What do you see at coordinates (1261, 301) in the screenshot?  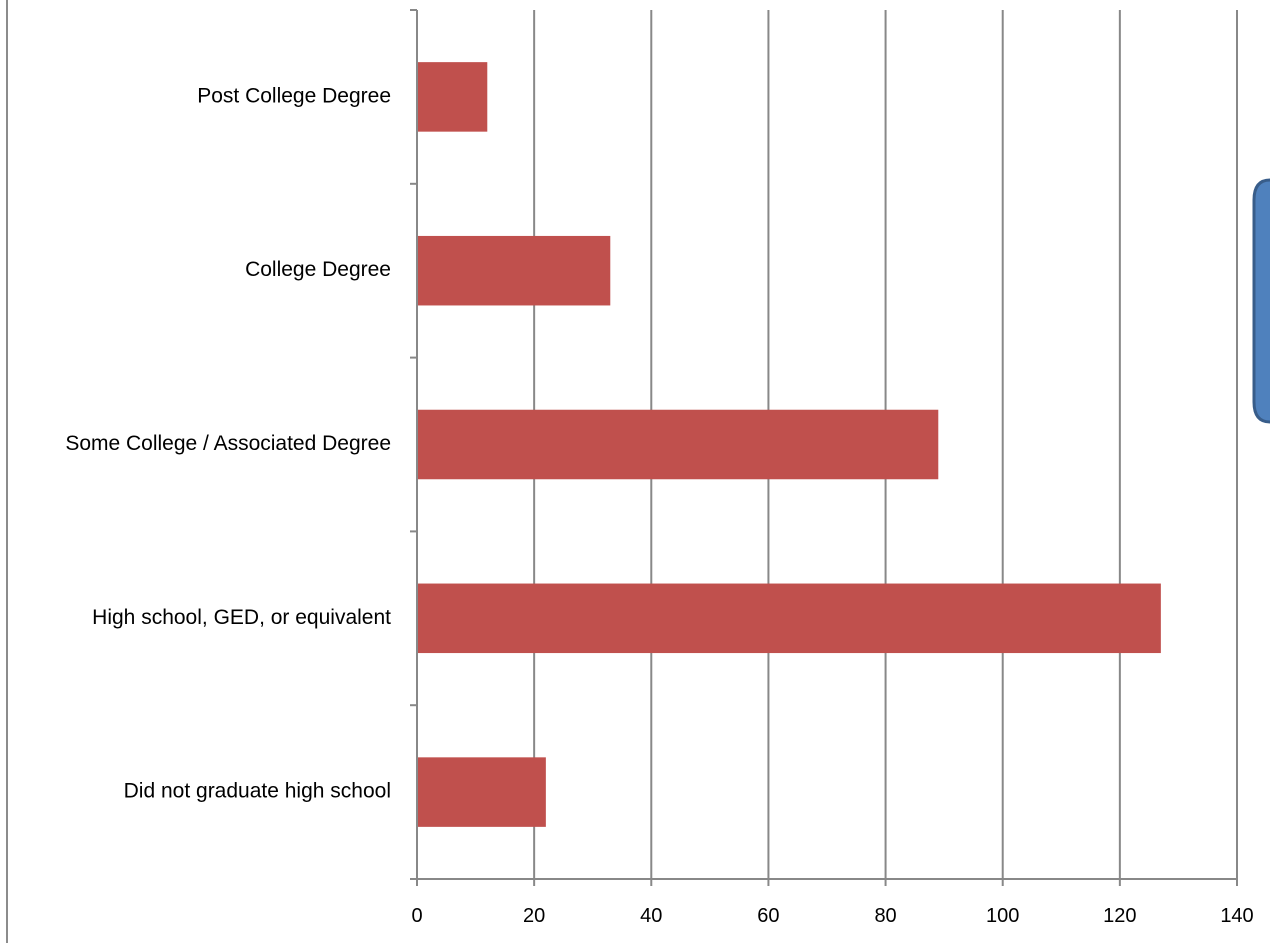 I see `callout-box` at bounding box center [1261, 301].